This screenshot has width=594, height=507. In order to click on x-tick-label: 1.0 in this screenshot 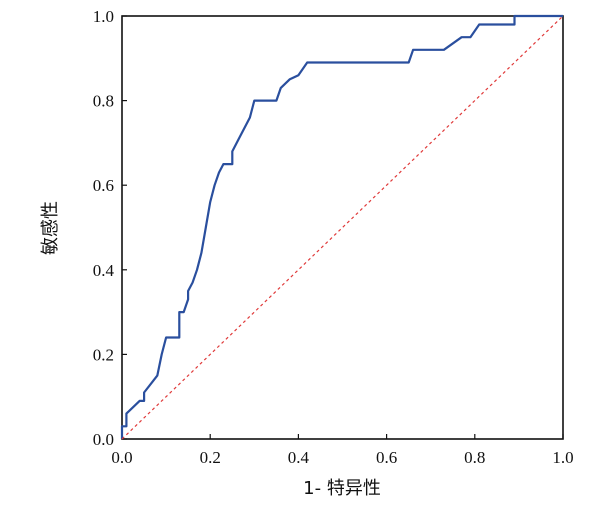, I will do `click(562, 457)`.